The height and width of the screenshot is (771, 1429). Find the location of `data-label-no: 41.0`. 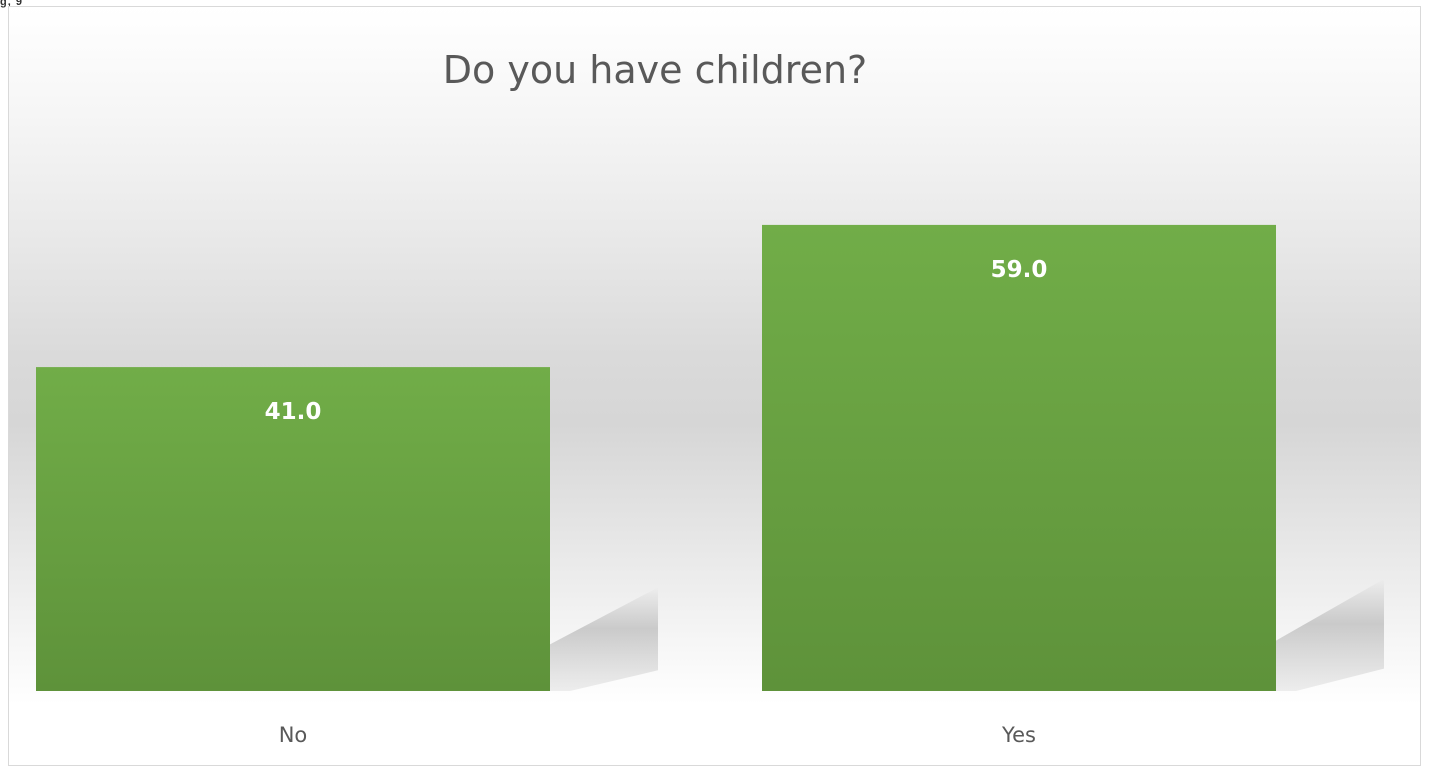

data-label-no: 41.0 is located at coordinates (293, 412).